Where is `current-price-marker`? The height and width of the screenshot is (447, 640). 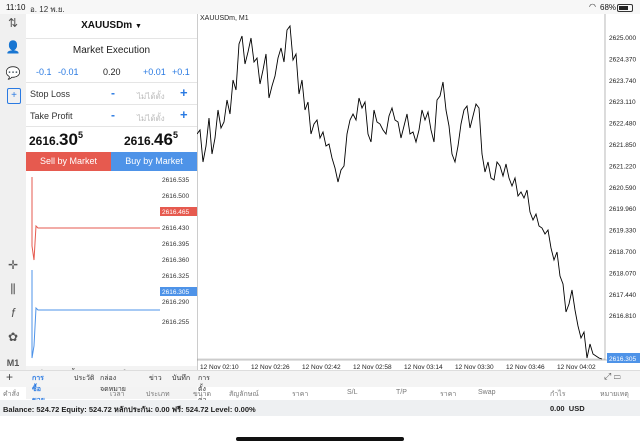
current-price-marker is located at coordinates (623, 358).